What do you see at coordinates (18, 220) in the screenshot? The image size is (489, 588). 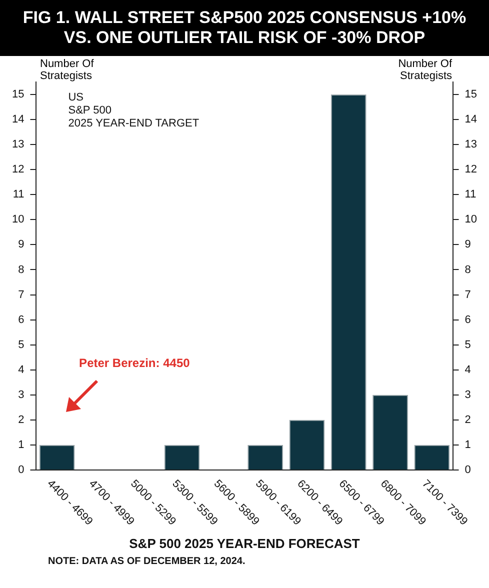 I see `y-tick-label: 10` at bounding box center [18, 220].